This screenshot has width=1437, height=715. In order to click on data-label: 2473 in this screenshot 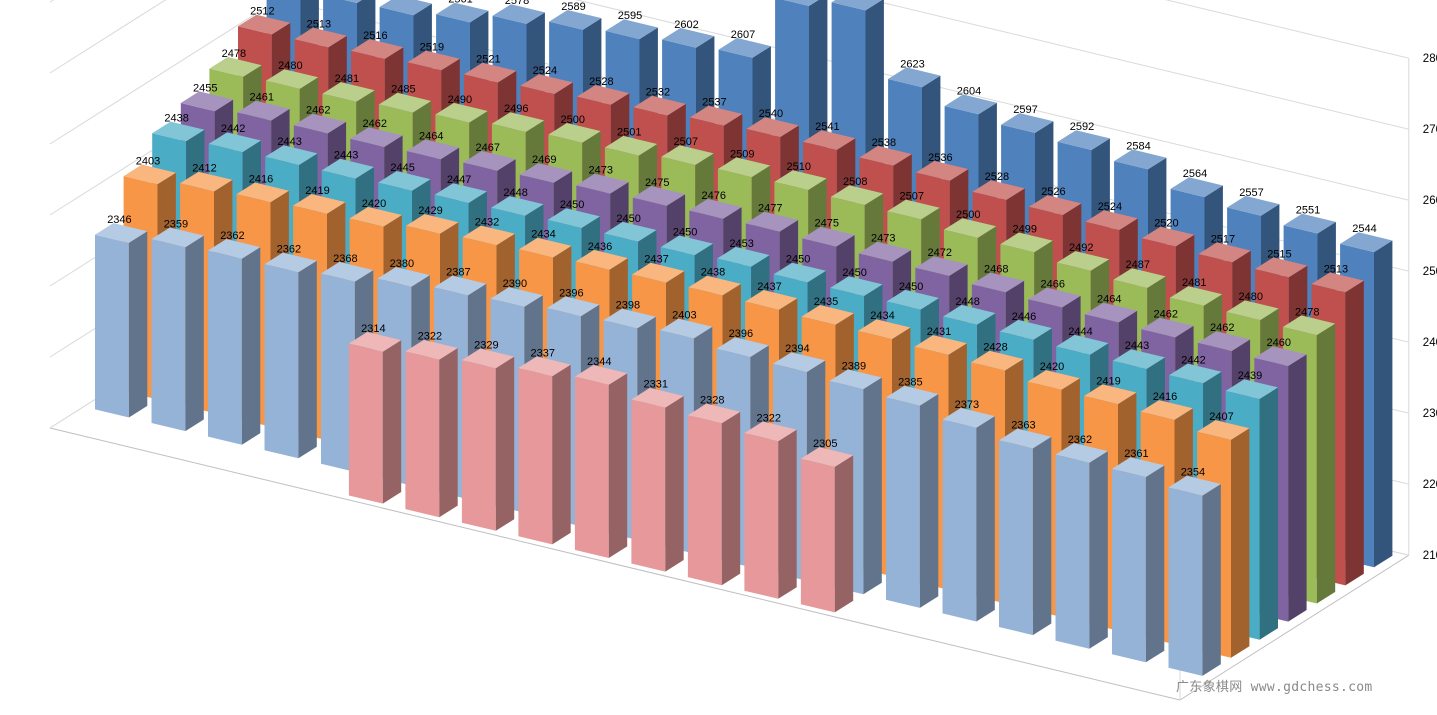, I will do `click(883, 239)`.